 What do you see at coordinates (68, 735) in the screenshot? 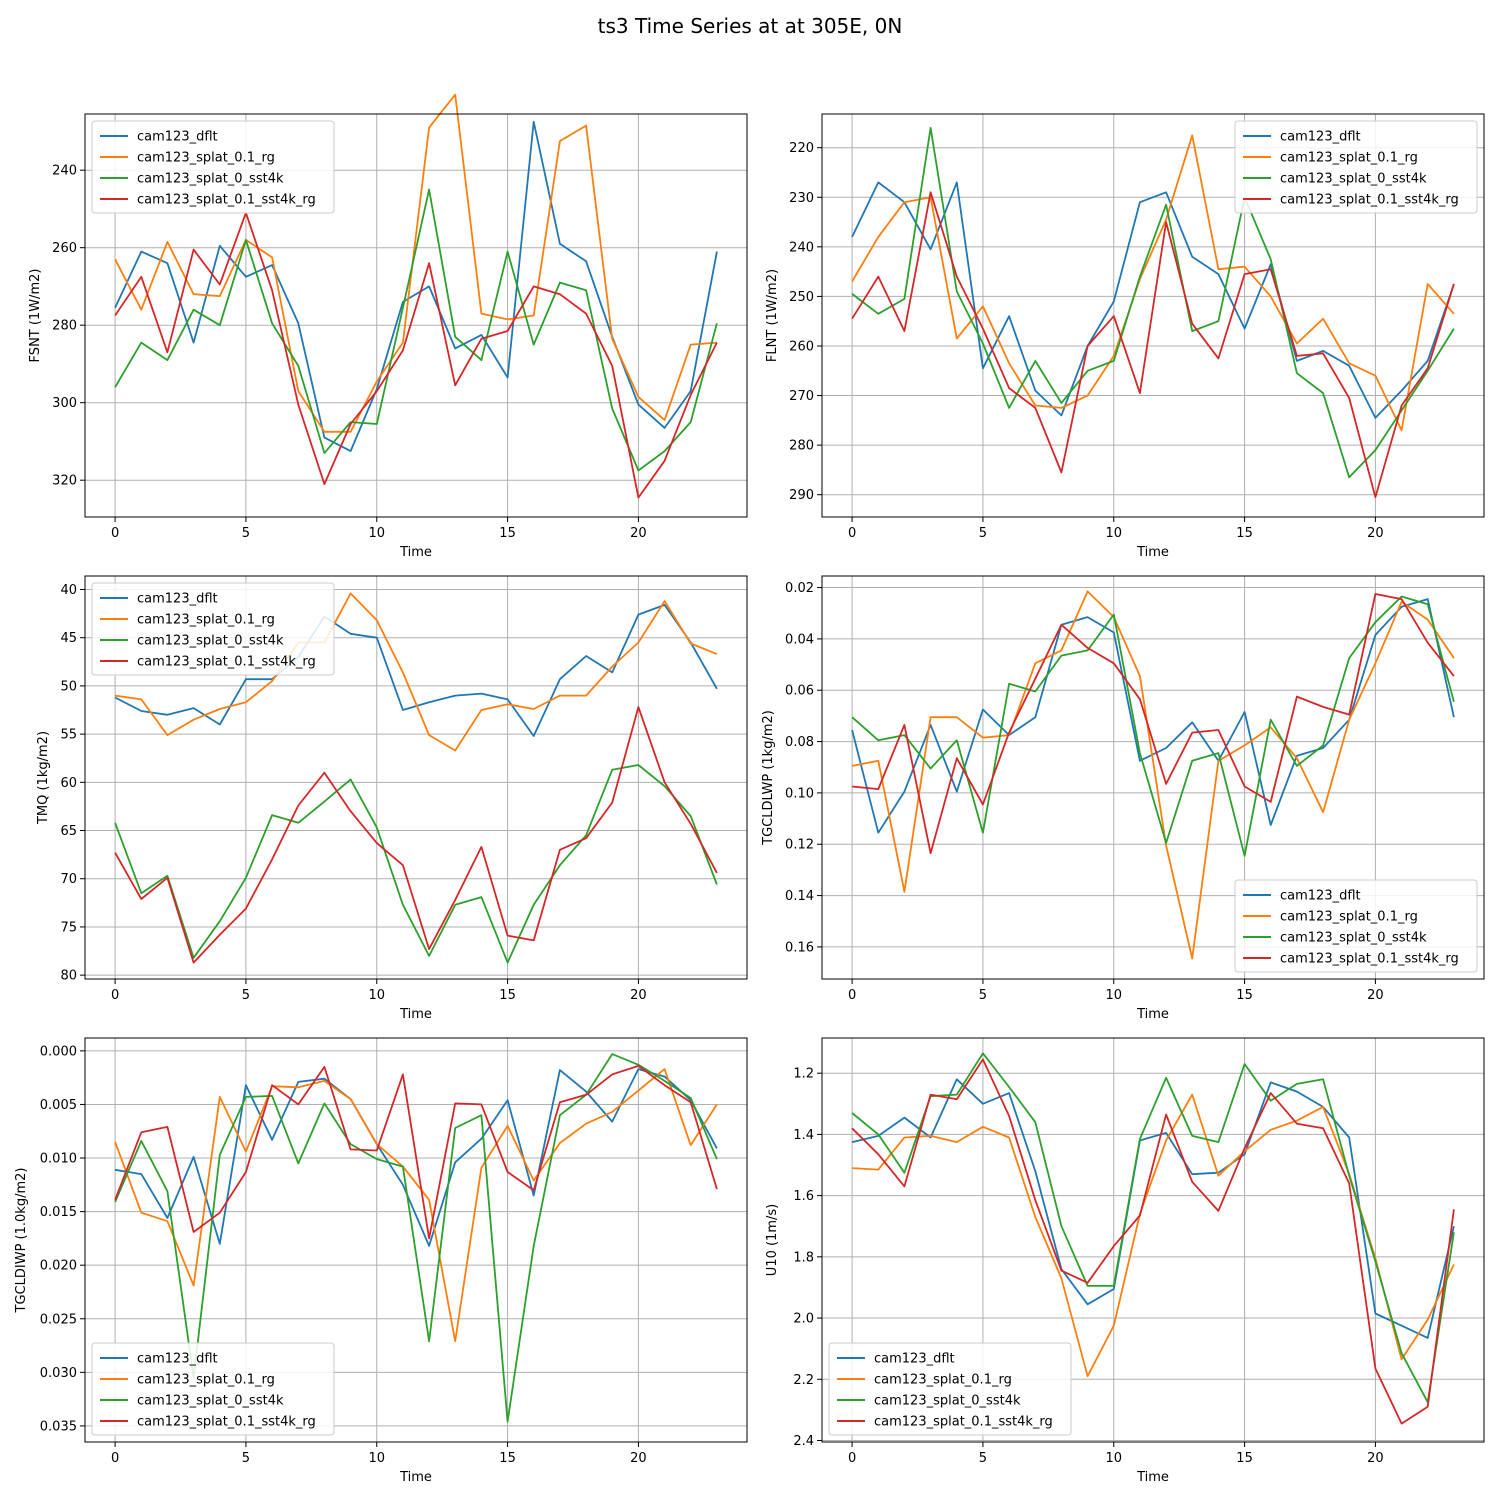
I see `y-tick-label: 55` at bounding box center [68, 735].